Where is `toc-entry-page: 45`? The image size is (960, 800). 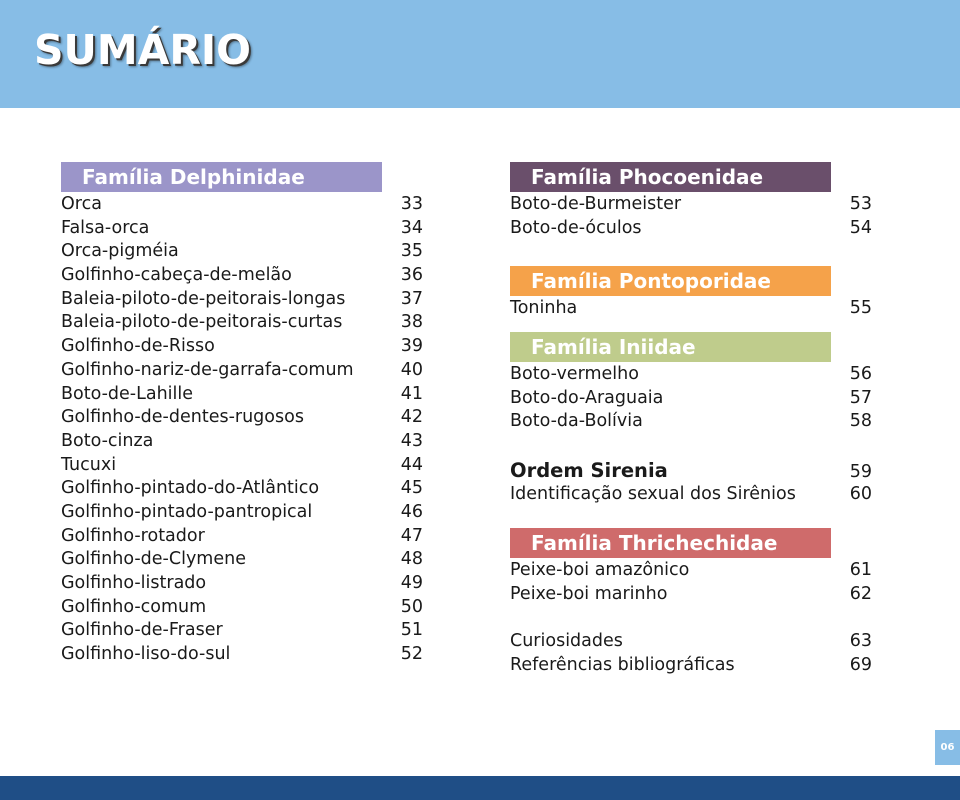 toc-entry-page: 45 is located at coordinates (411, 488).